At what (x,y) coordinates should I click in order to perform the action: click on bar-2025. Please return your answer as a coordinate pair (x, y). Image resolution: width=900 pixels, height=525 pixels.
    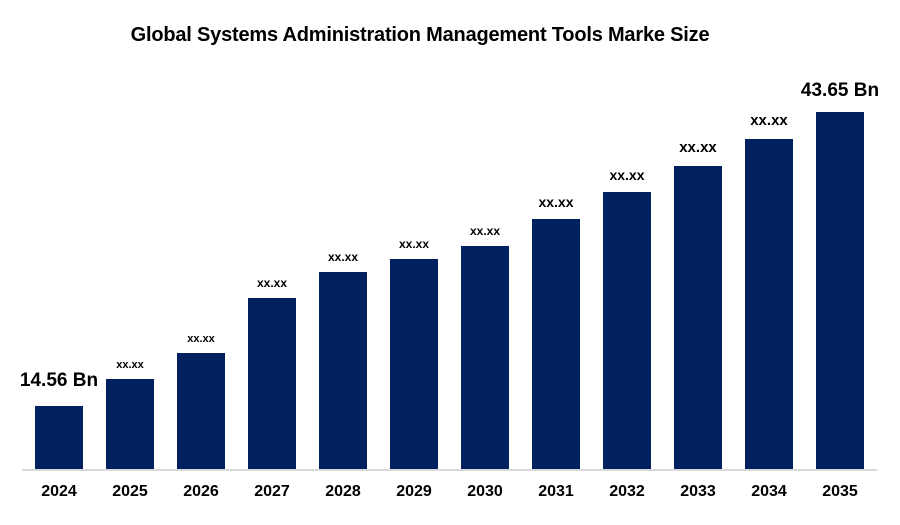
    Looking at the image, I should click on (130, 424).